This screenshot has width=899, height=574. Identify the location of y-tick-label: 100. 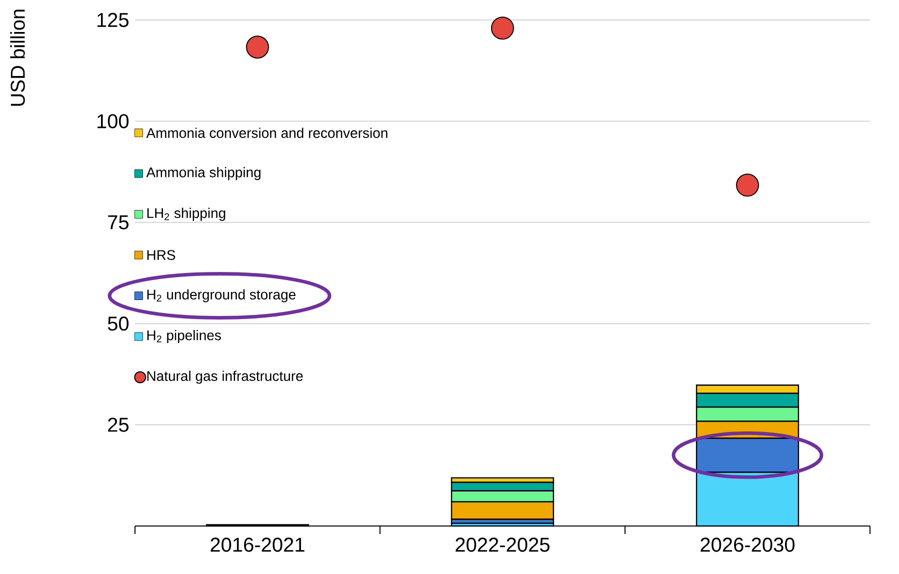
(113, 121).